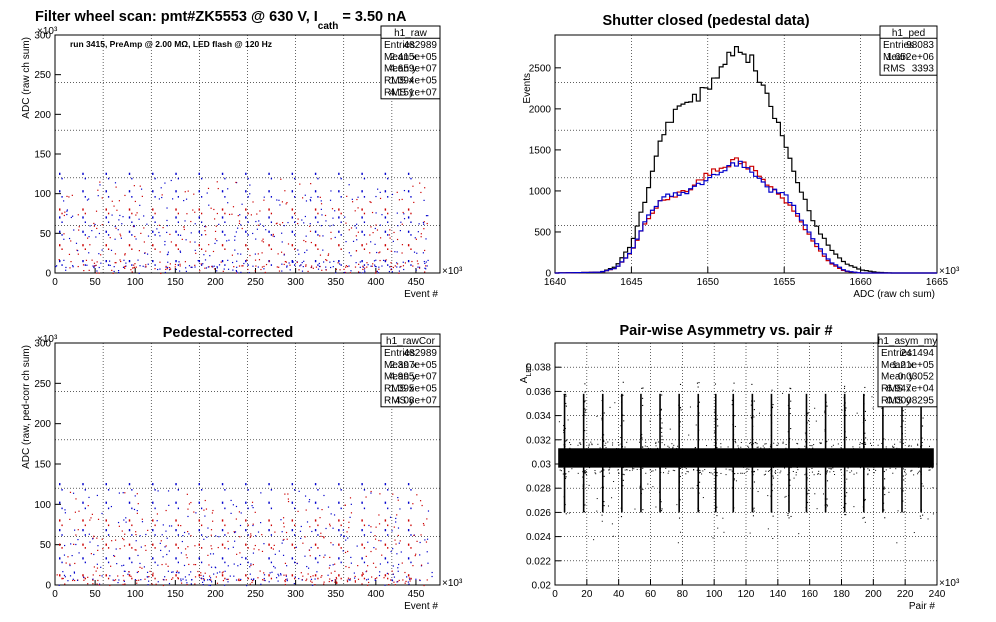  What do you see at coordinates (295, 282) in the screenshot?
I see `x-tick-label: 300` at bounding box center [295, 282].